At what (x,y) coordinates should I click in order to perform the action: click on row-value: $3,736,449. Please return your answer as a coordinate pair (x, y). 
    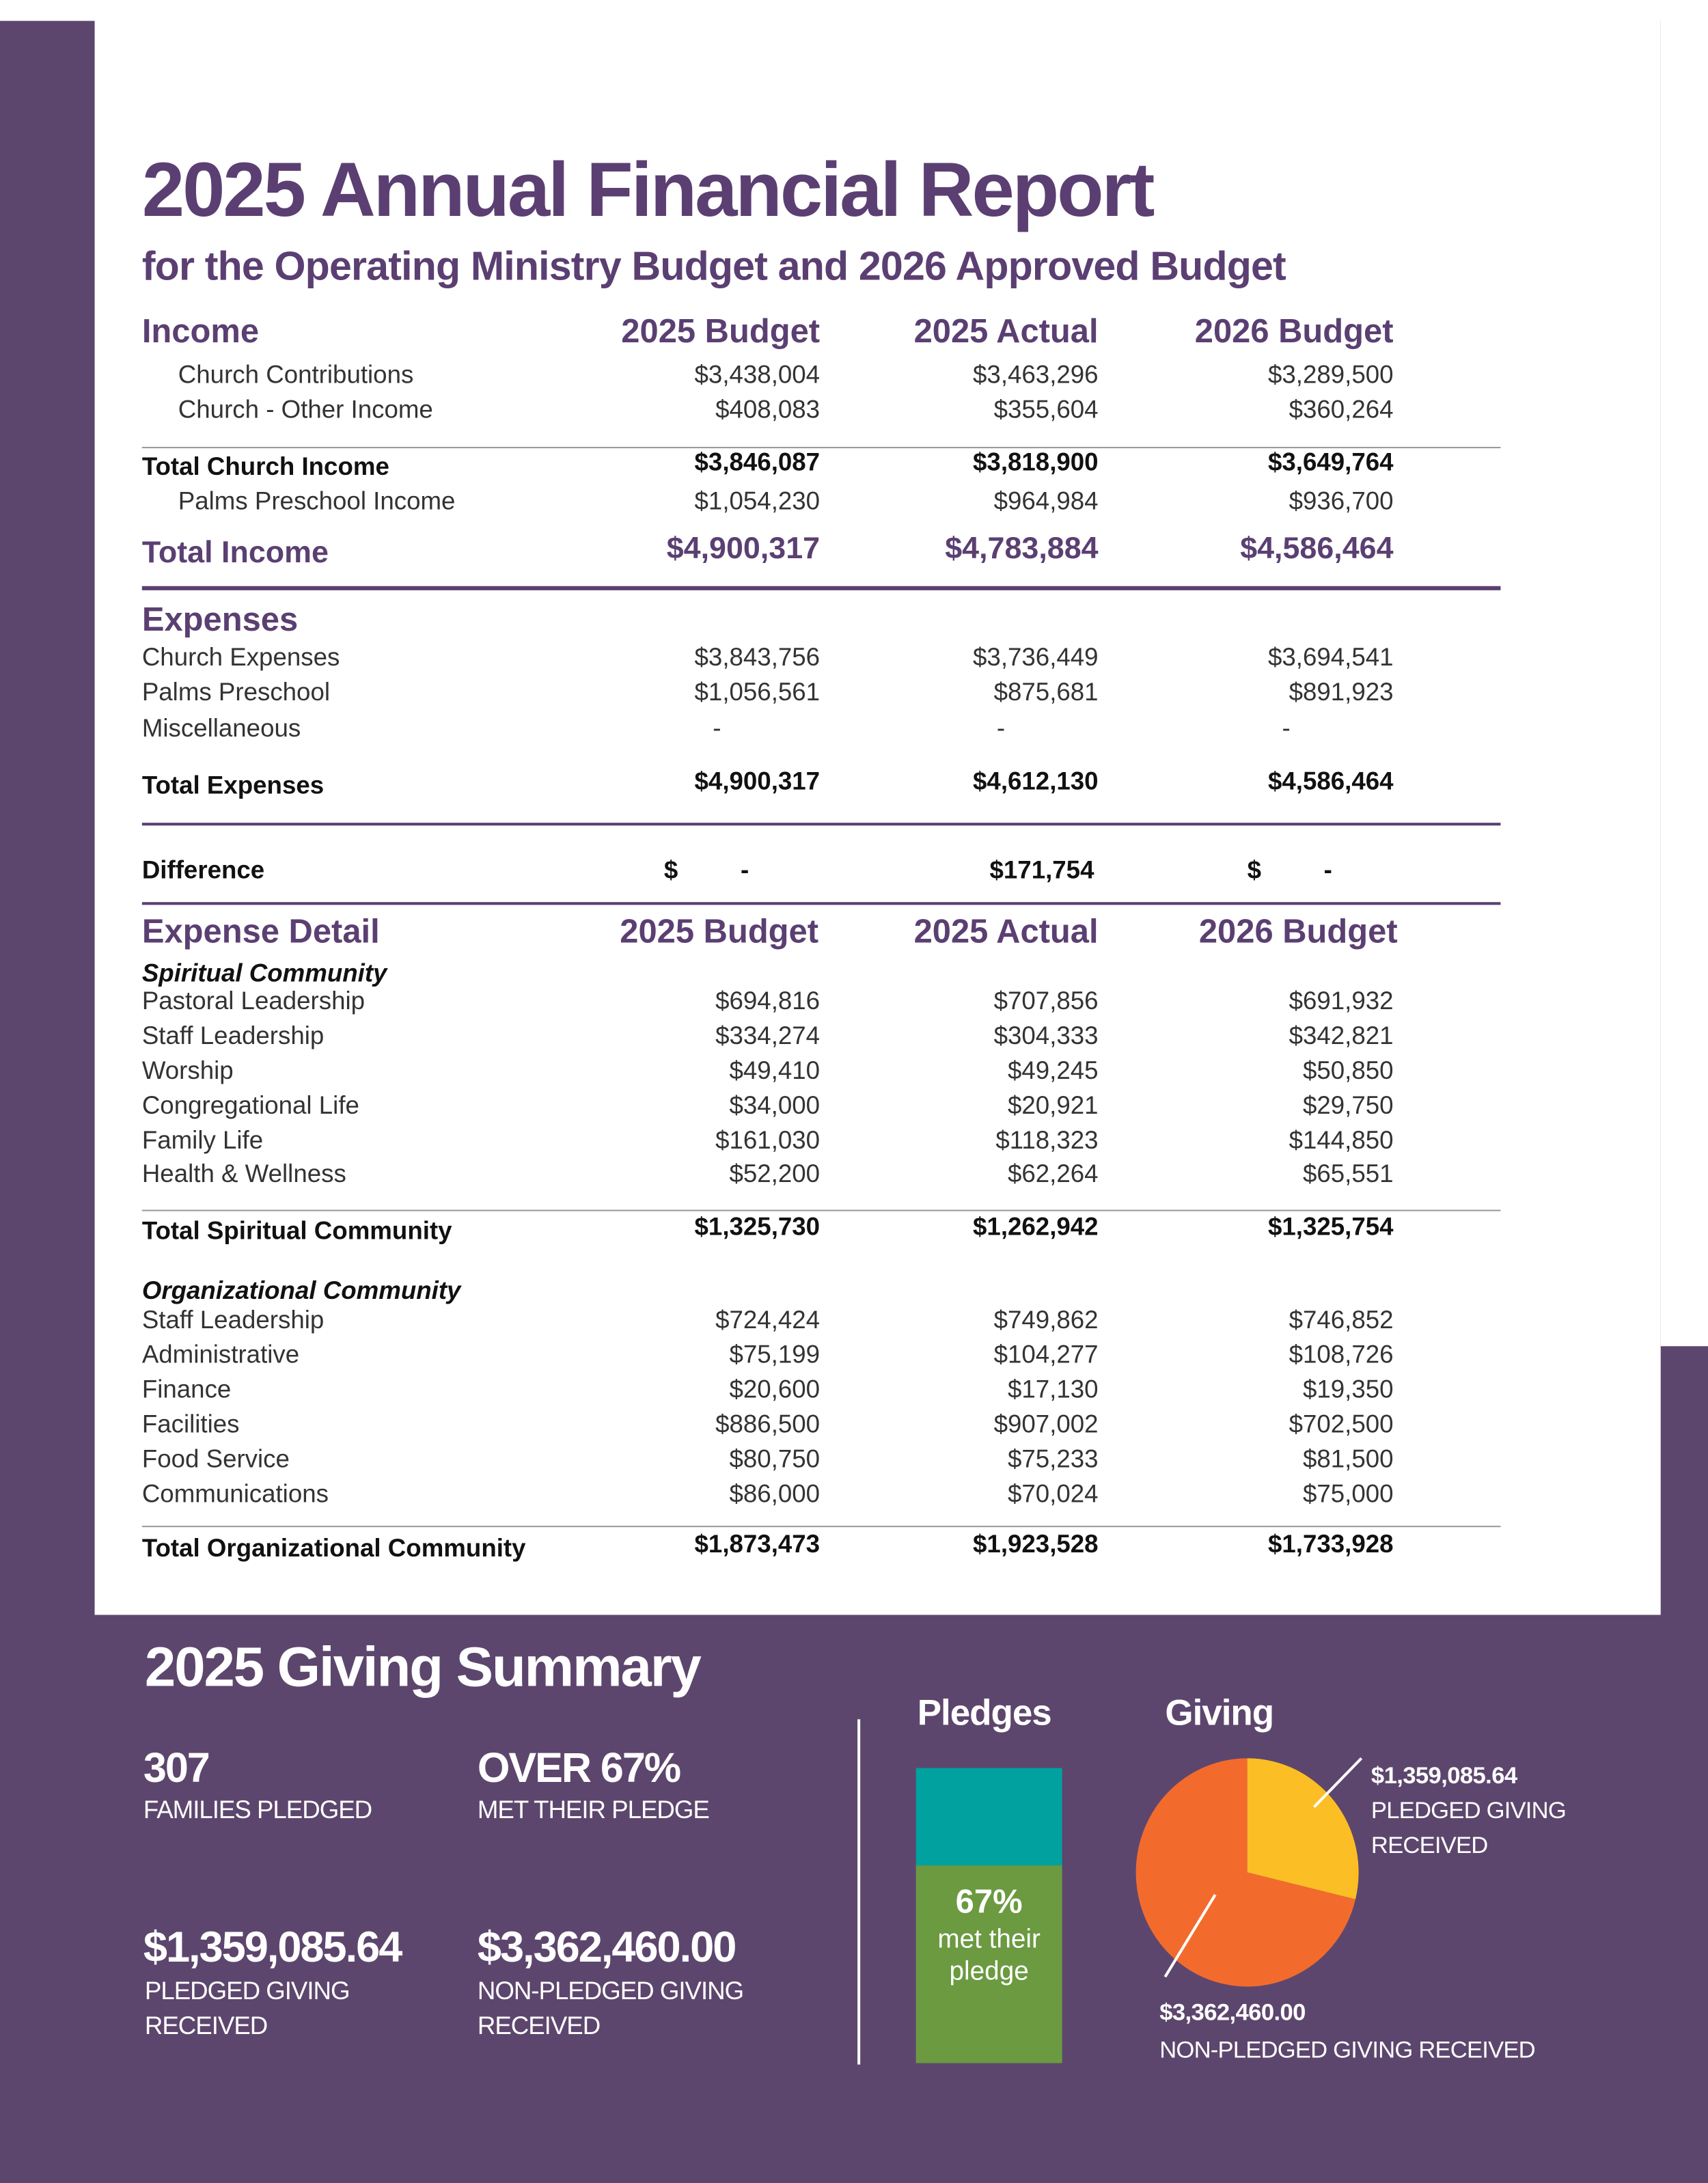
    Looking at the image, I should click on (1036, 657).